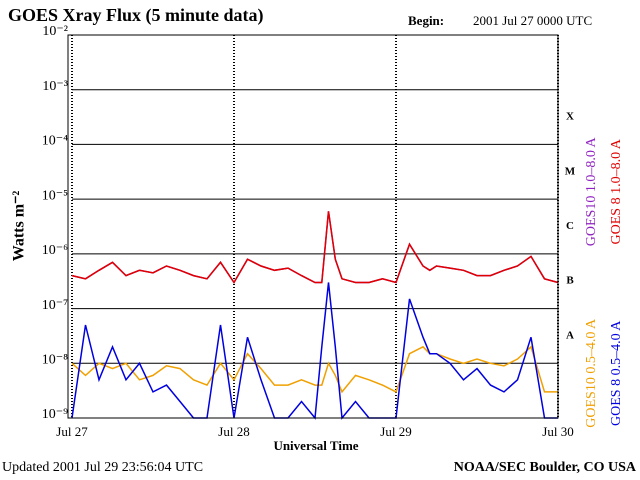  Describe the element at coordinates (570, 171) in the screenshot. I see `flare-class-label: M` at that location.